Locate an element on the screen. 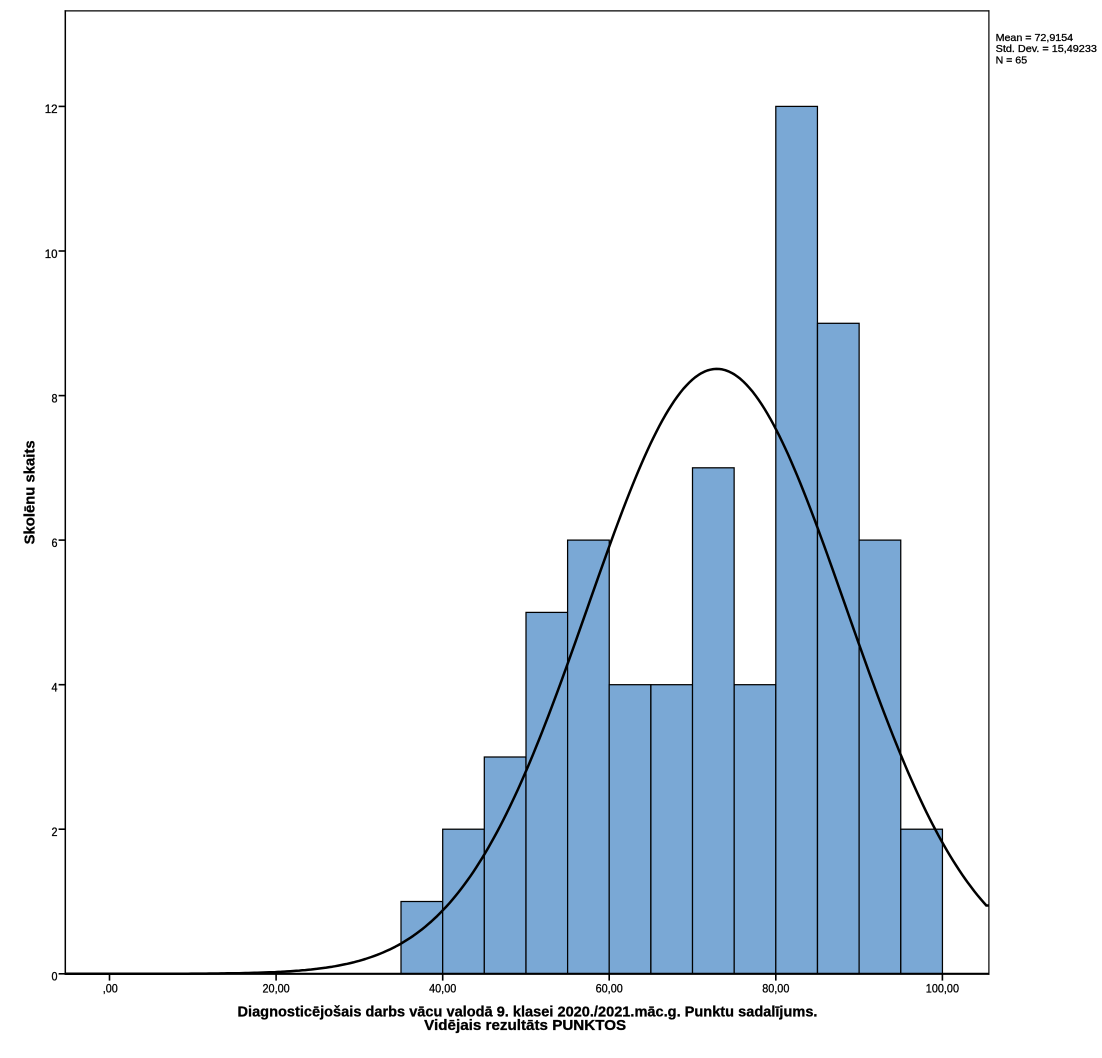 The height and width of the screenshot is (1058, 1102). svg-text: N = 65 is located at coordinates (1012, 60).